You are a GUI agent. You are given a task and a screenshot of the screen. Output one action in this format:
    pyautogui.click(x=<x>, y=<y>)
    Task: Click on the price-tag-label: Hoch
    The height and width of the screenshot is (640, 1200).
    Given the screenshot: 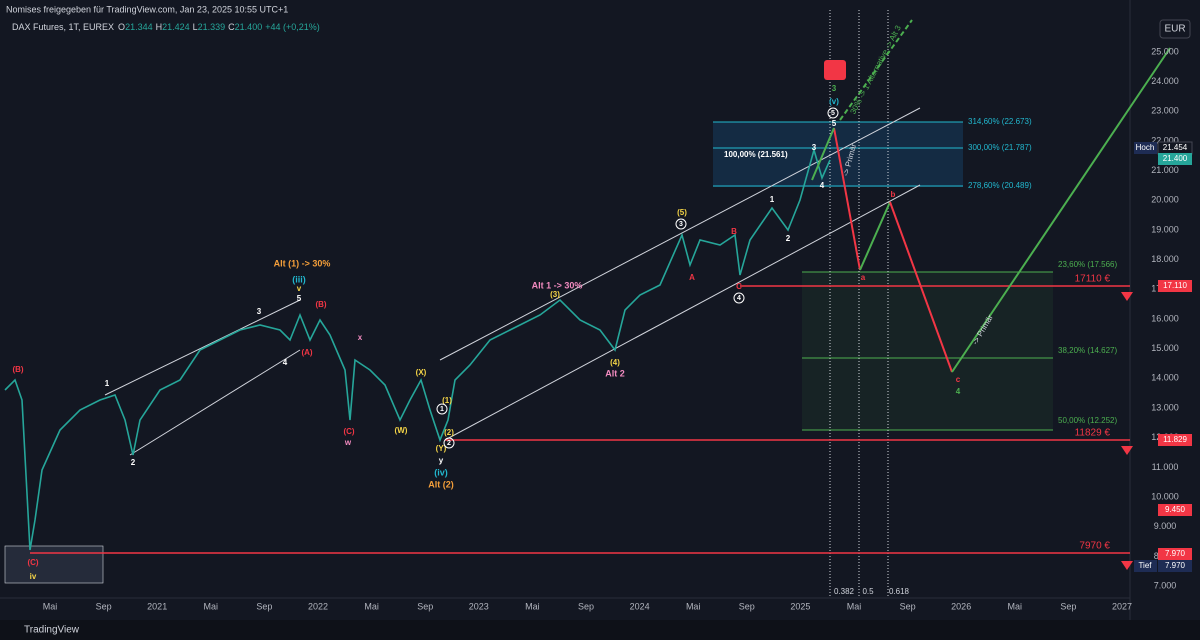 What is the action you would take?
    pyautogui.click(x=1145, y=147)
    